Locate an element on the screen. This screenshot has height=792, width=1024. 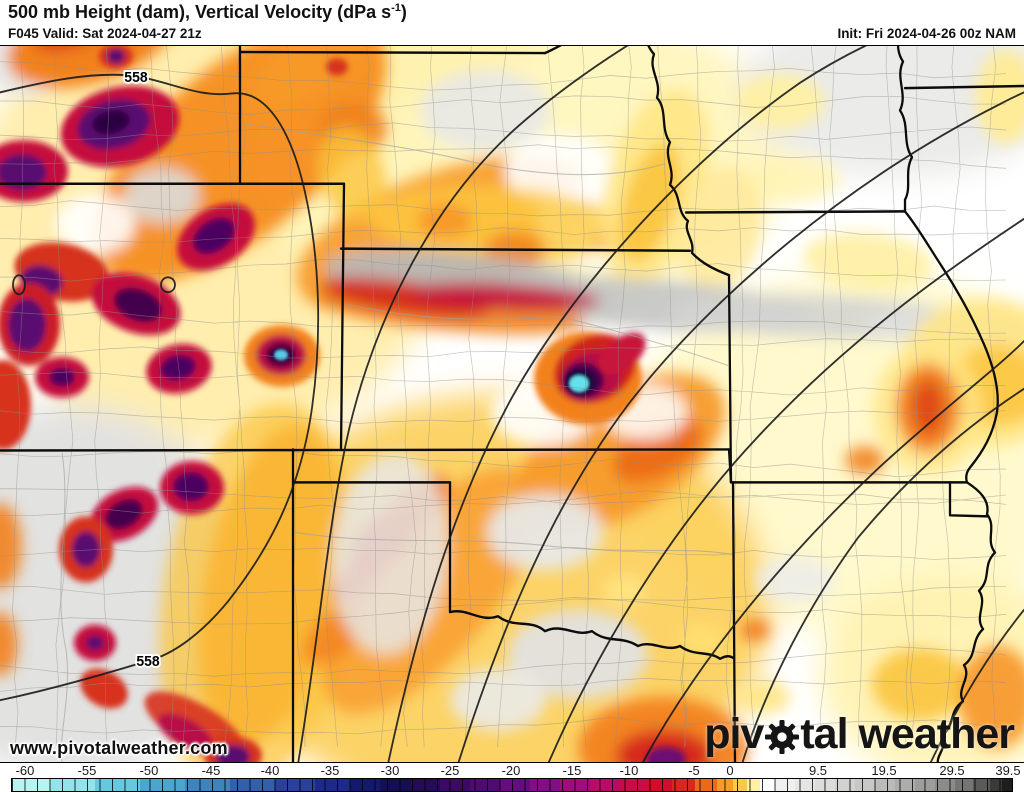
colorbar-tick: -5 is located at coordinates (694, 770).